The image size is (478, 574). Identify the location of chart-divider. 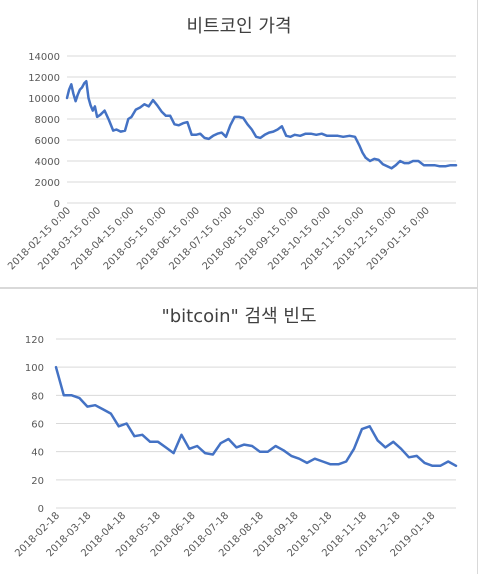
(239, 288).